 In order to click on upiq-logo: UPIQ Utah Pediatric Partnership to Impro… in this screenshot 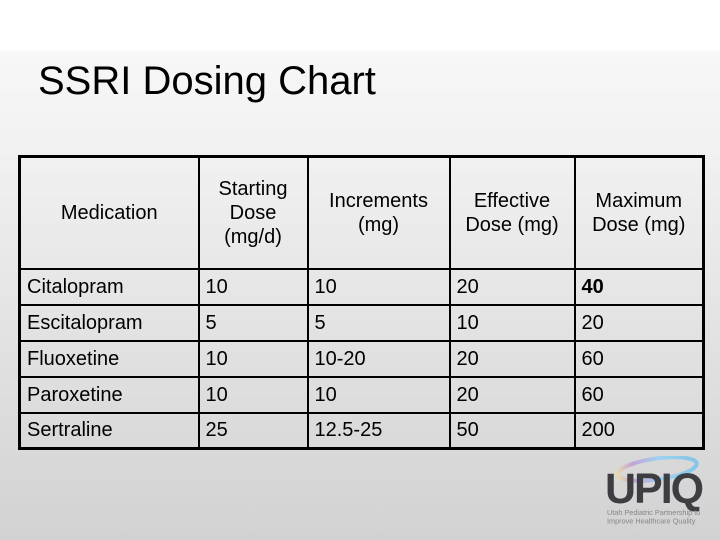, I will do `click(655, 491)`.